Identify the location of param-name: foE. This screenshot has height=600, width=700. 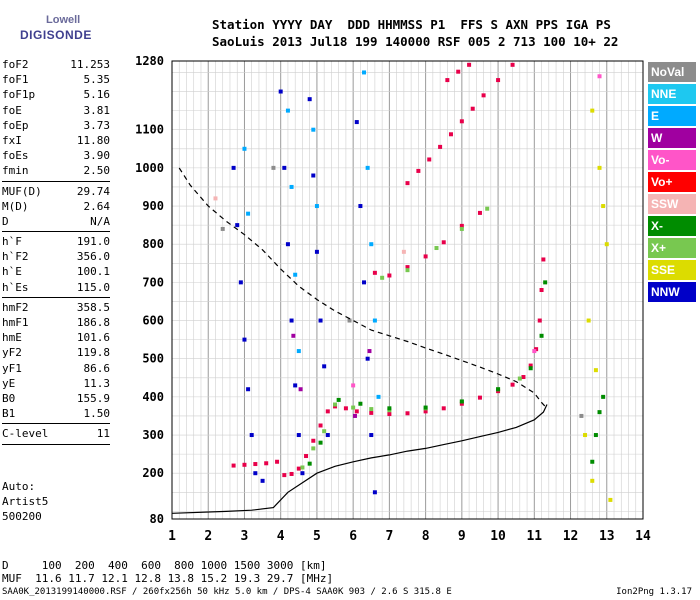
(12, 110).